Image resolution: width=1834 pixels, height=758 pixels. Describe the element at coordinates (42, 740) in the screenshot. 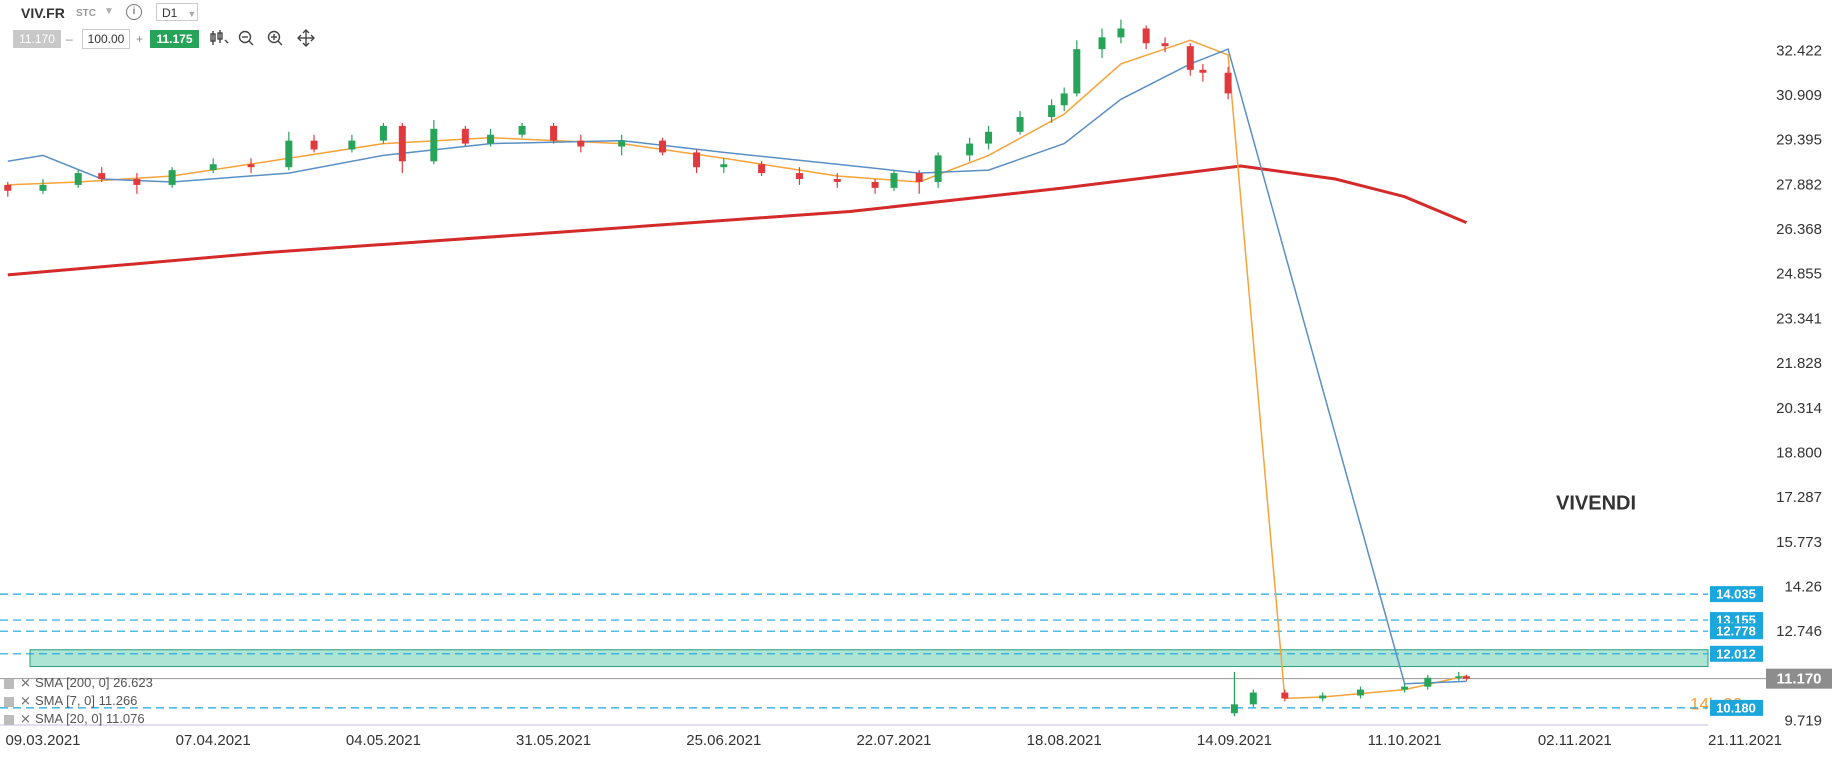

I see `x-tick-label: 09.03.2021` at that location.